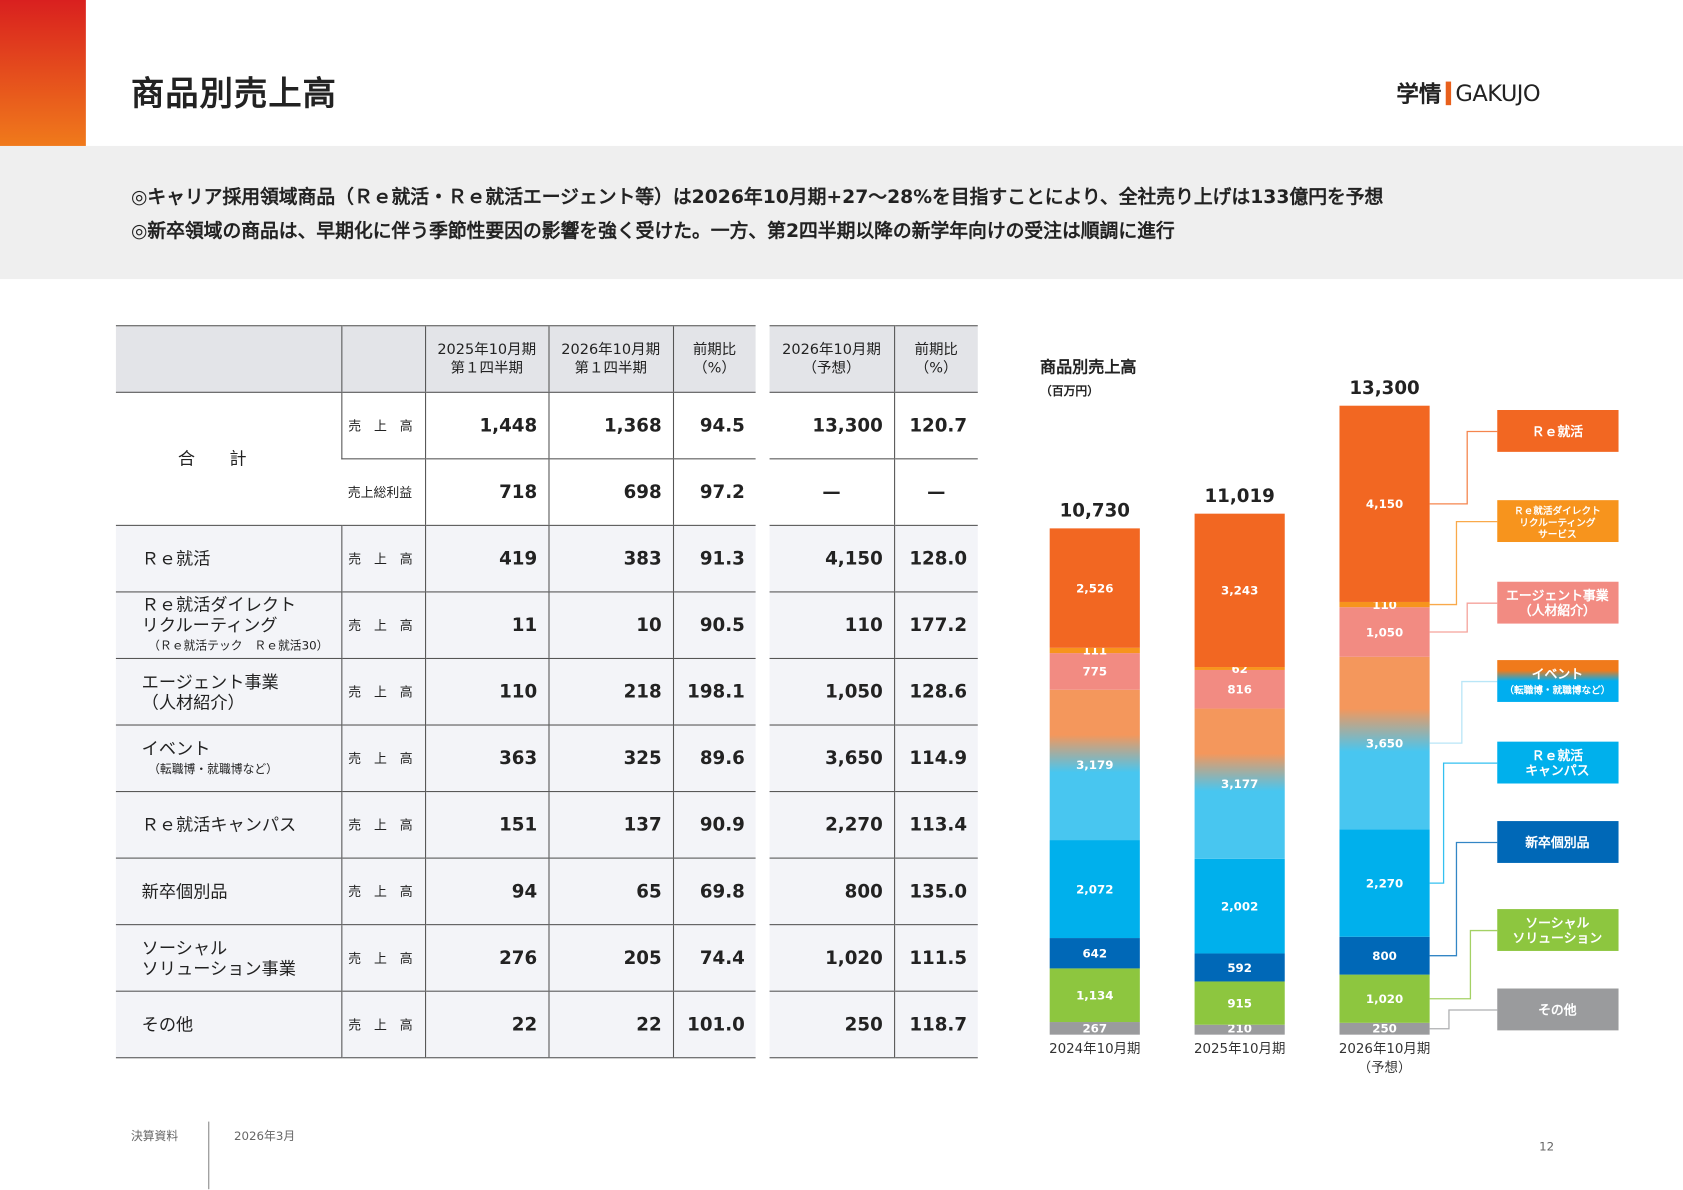  I want to click on cell-value: 698, so click(610, 492).